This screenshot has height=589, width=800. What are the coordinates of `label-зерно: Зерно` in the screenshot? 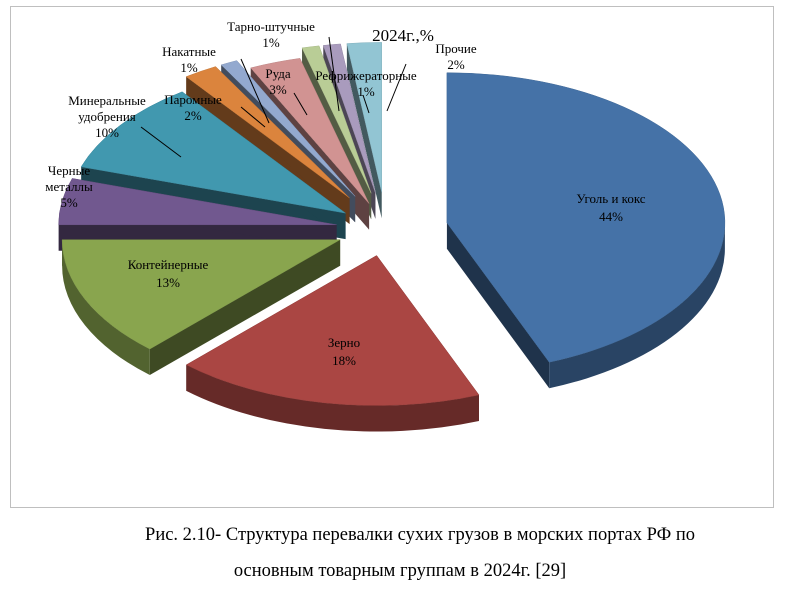 It's located at (344, 342).